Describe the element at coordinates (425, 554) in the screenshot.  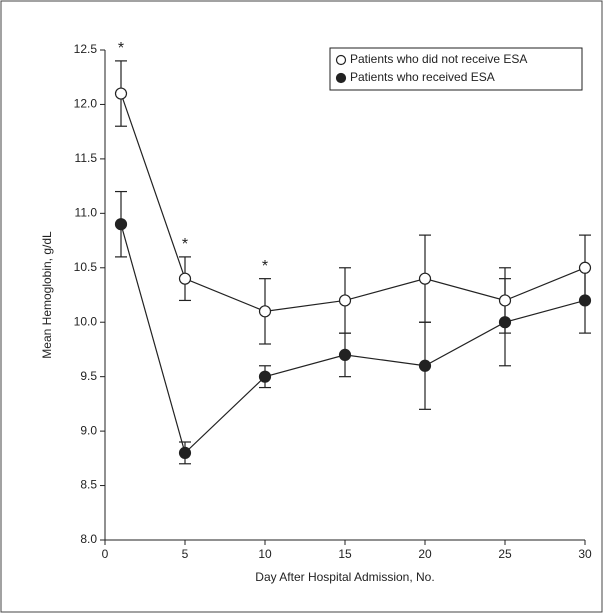
I see `x-tick-label: 20` at that location.